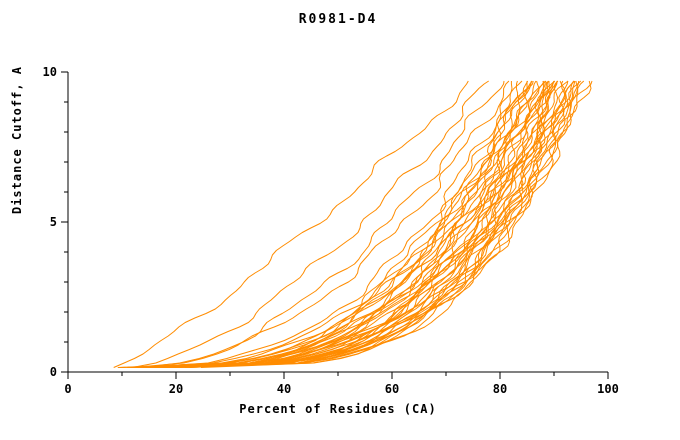 This screenshot has width=680, height=440. Describe the element at coordinates (338, 409) in the screenshot. I see `x-axis-title: Percent of Residues (CA)` at that location.